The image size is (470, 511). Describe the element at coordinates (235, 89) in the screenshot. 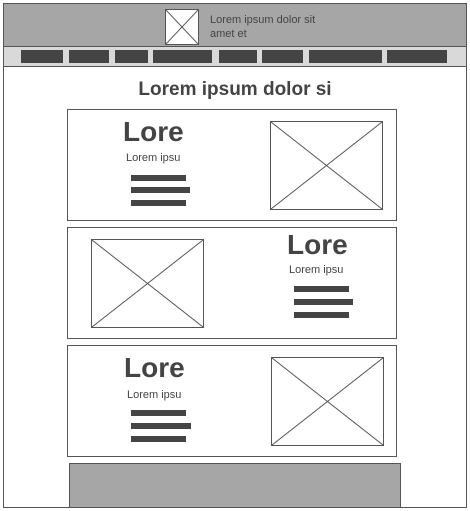

I see `page-title: Lorem ipsum dolor si` at that location.